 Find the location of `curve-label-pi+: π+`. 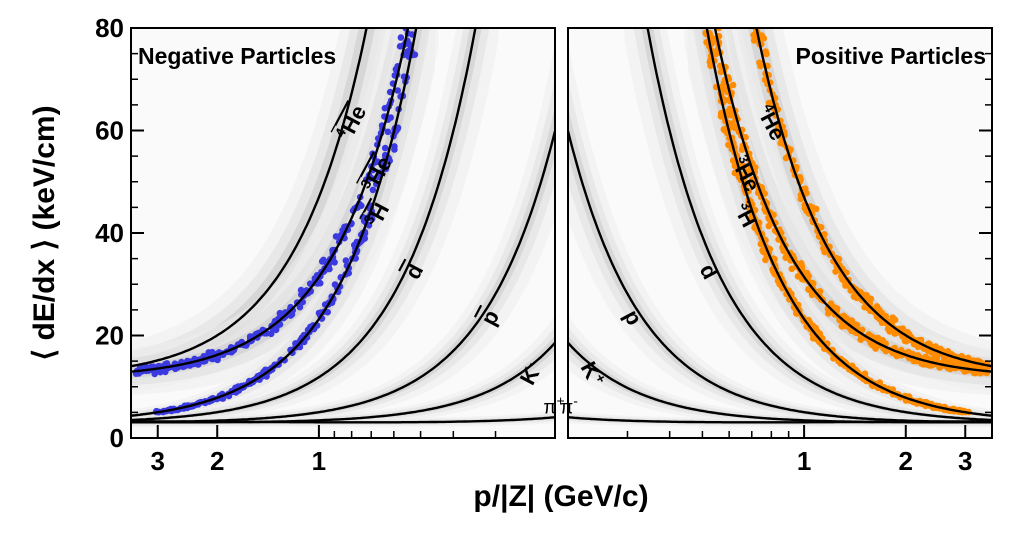

curve-label-pi+: π+ is located at coordinates (553, 405).